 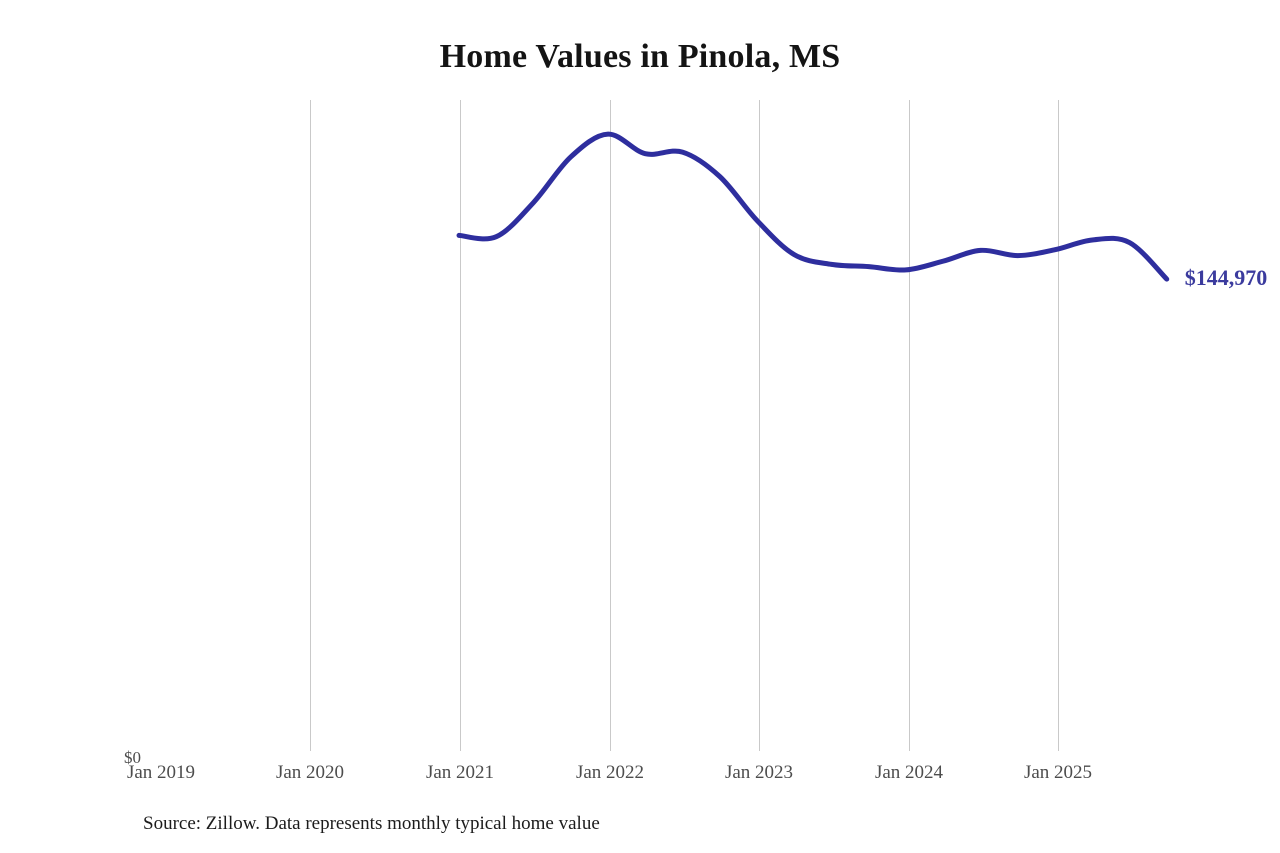 What do you see at coordinates (310, 772) in the screenshot?
I see `x-tick-label: Jan 2020` at bounding box center [310, 772].